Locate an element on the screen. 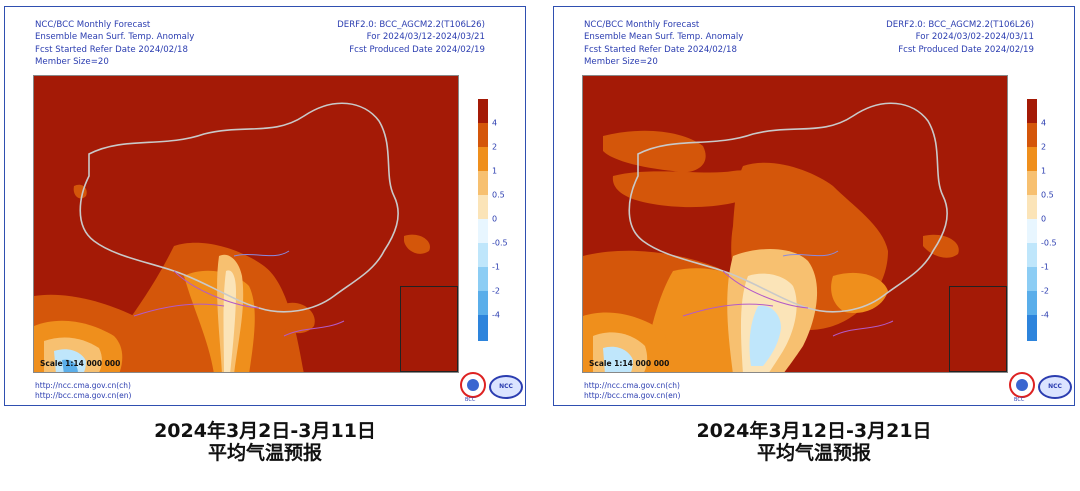  caption-left: 2024年3月2日-3月11日 平均气温预报 is located at coordinates (265, 442).